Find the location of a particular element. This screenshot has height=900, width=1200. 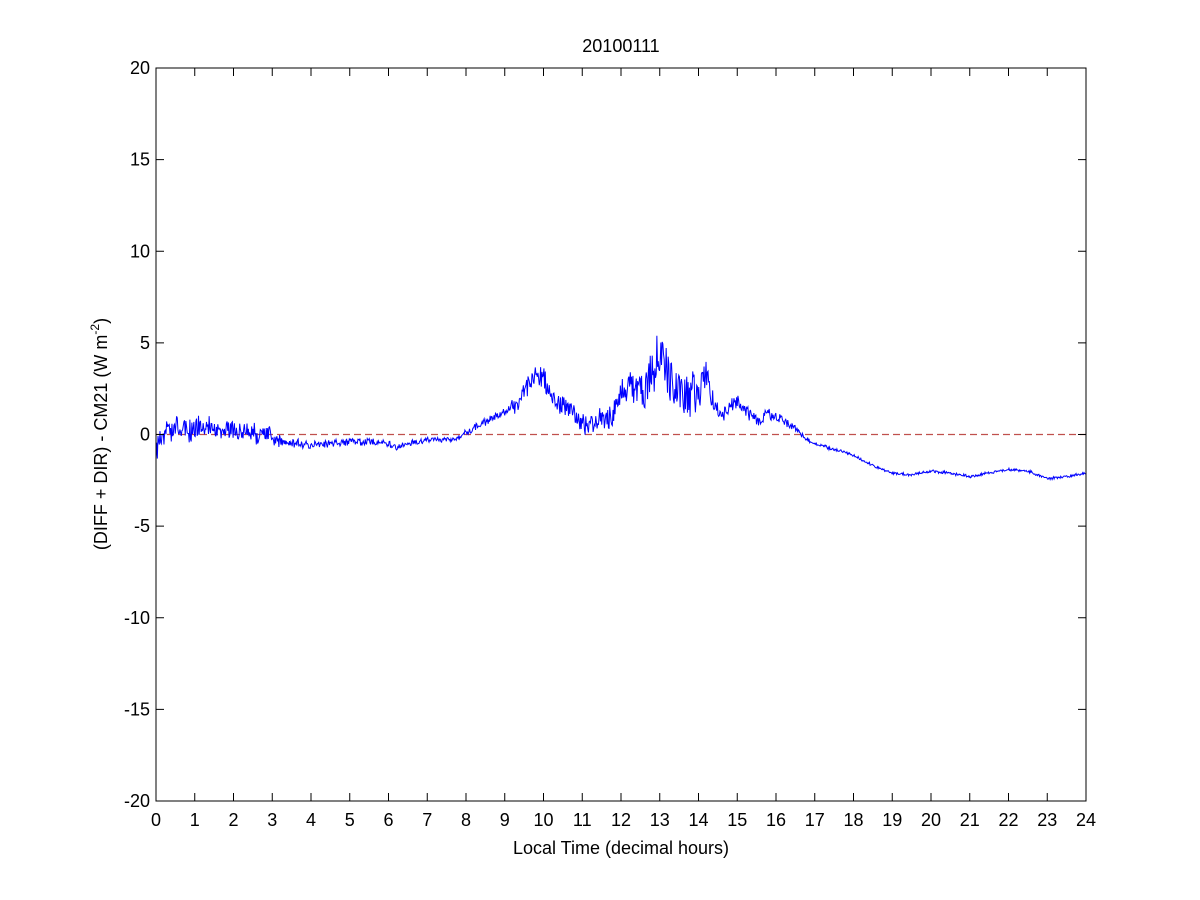

x-tick-label: 18 is located at coordinates (853, 820).